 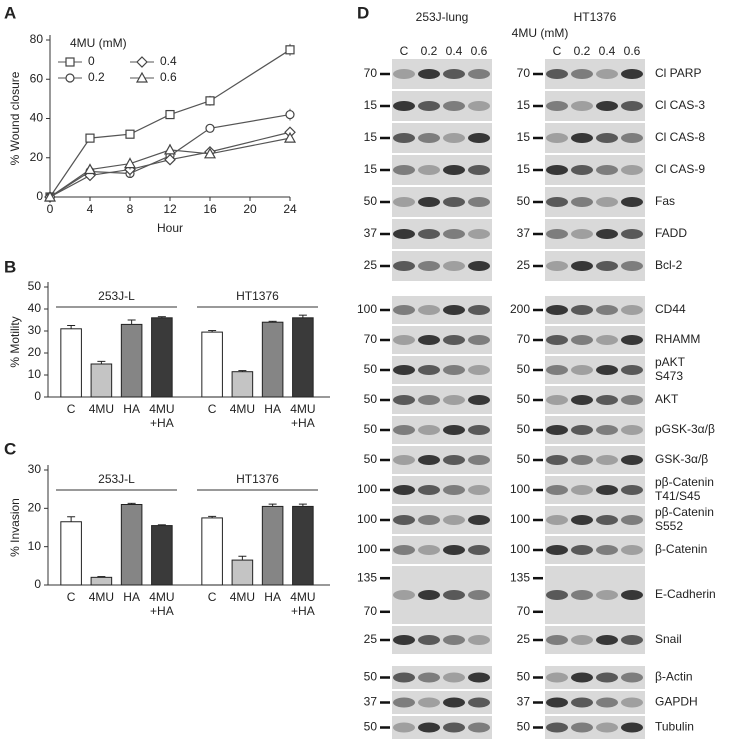 I want to click on protein-label: β-Actin, so click(x=674, y=677).